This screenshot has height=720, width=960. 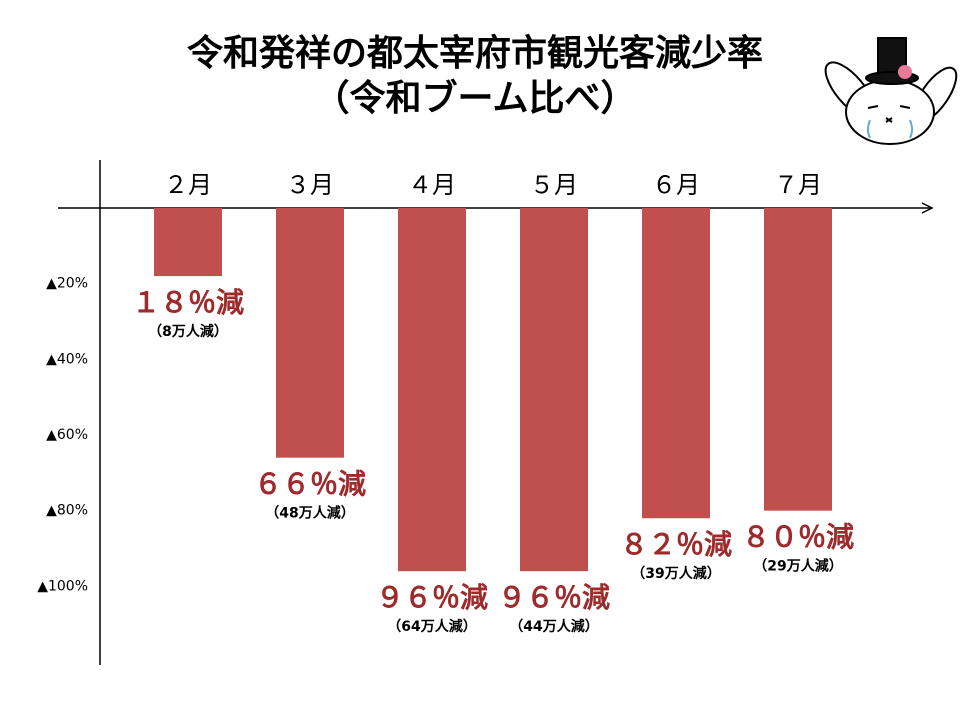 I want to click on x-tick-label: ４月, so click(x=432, y=185).